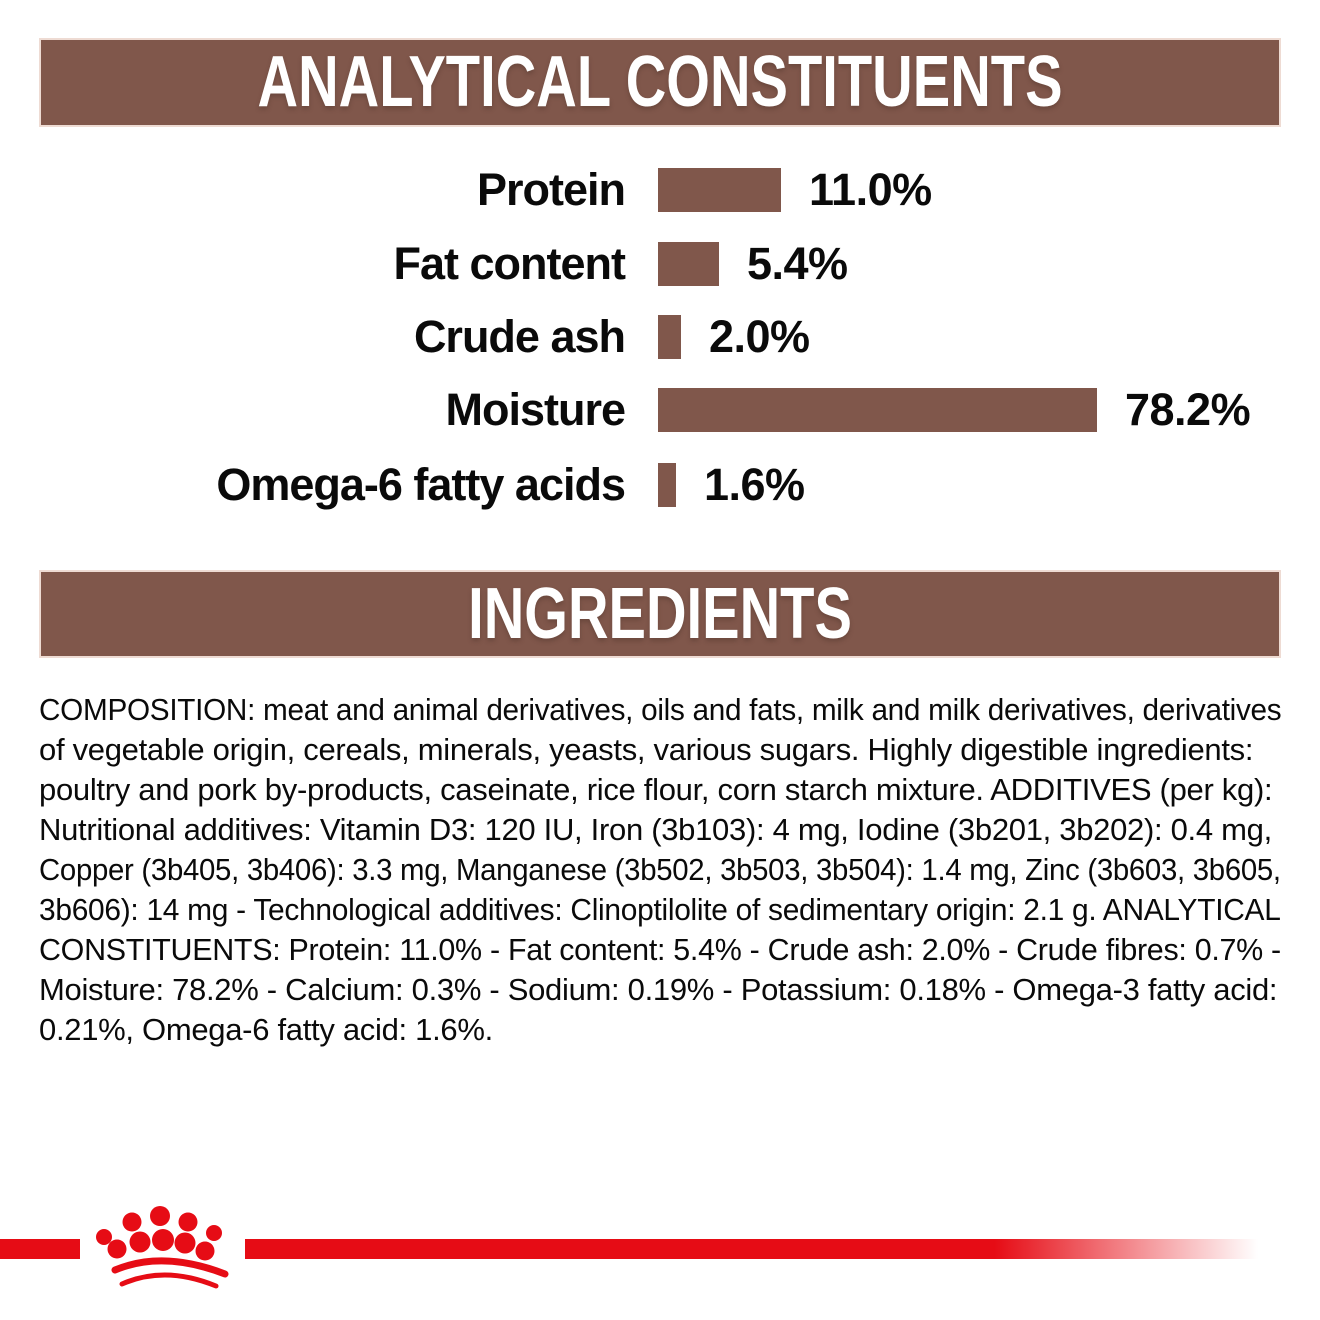  I want to click on bar-label: Protein, so click(551, 189).